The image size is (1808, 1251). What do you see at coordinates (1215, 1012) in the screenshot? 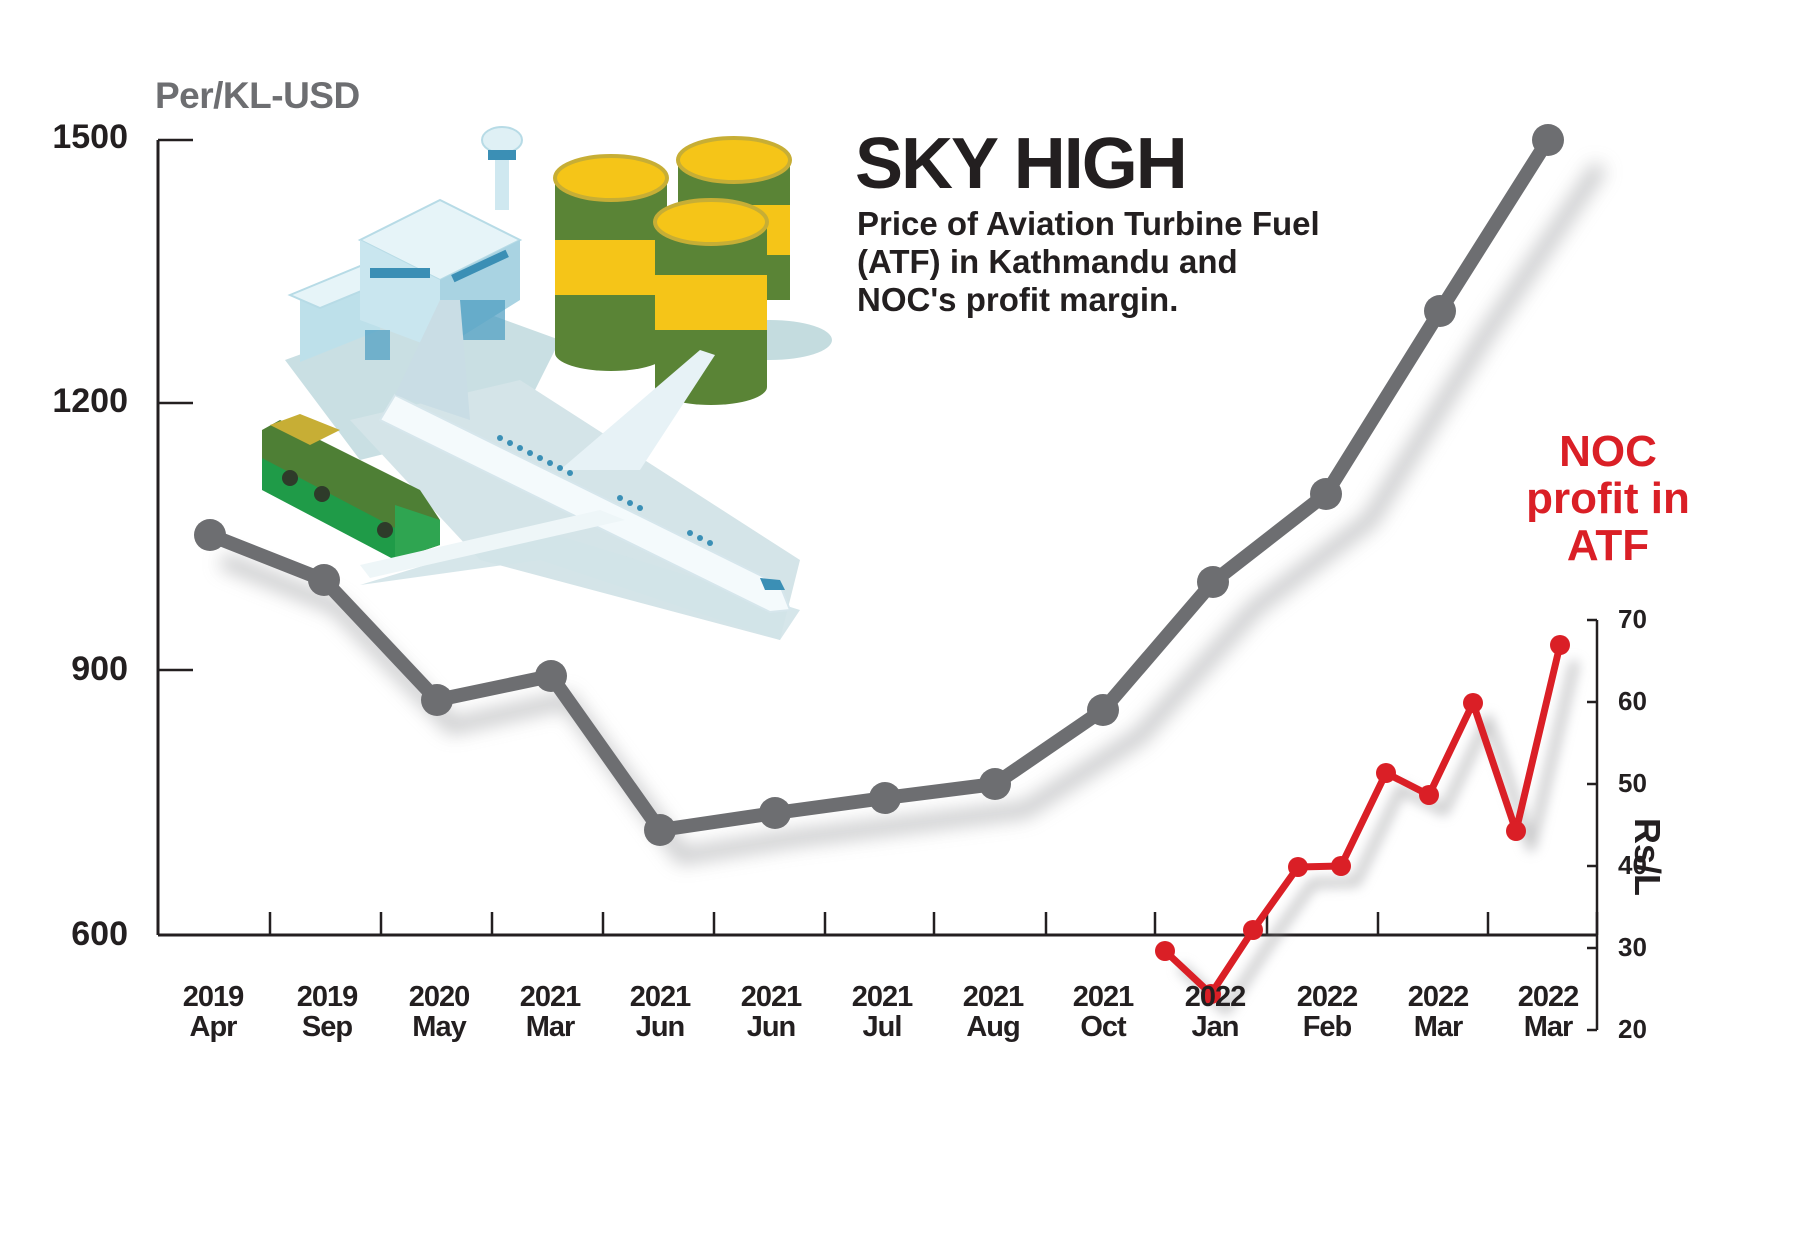
I see `x-axis-tick: 2022 Jan` at bounding box center [1215, 1012].